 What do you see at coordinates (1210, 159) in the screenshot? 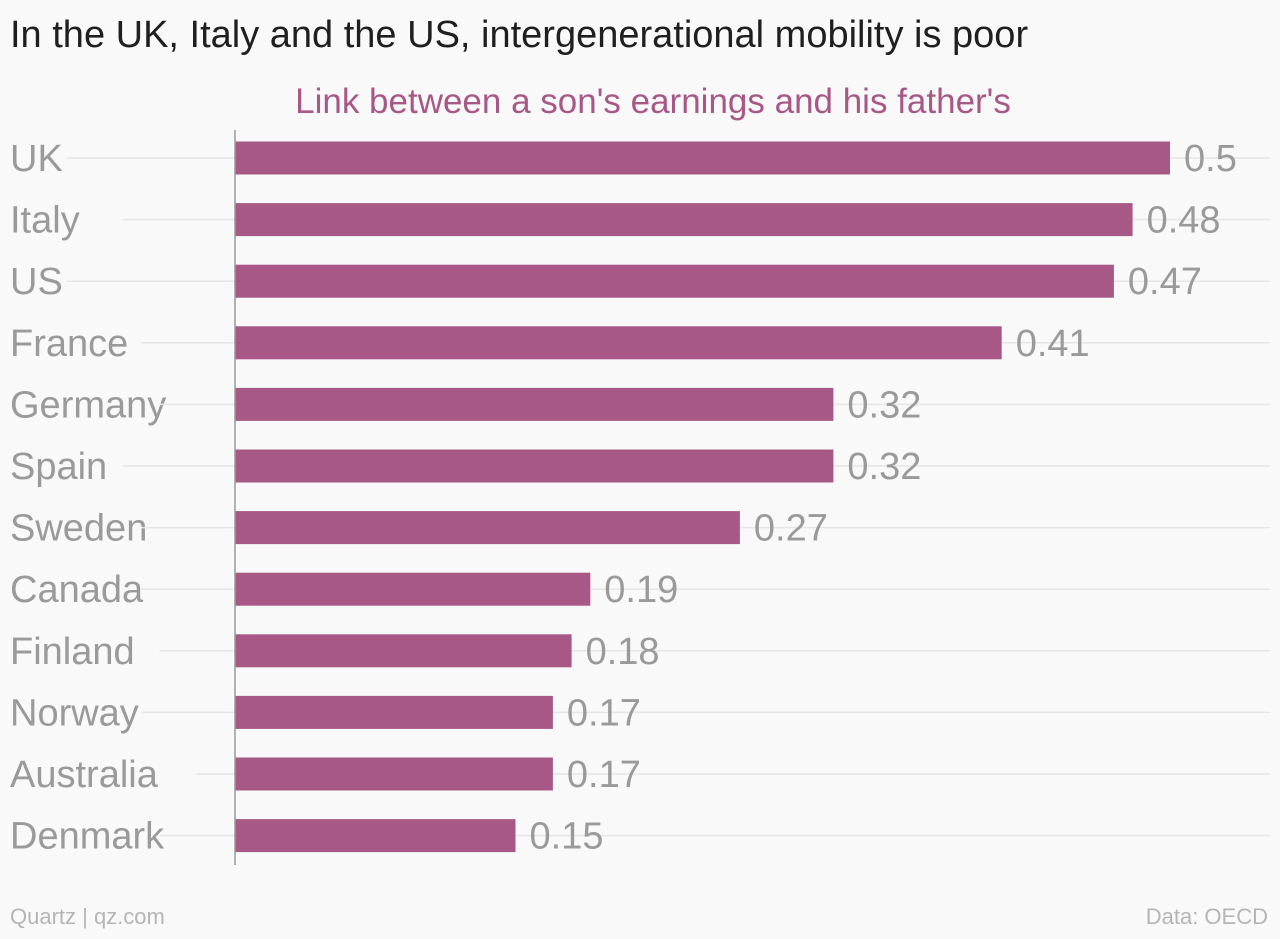
I see `value-label: 0.5` at bounding box center [1210, 159].